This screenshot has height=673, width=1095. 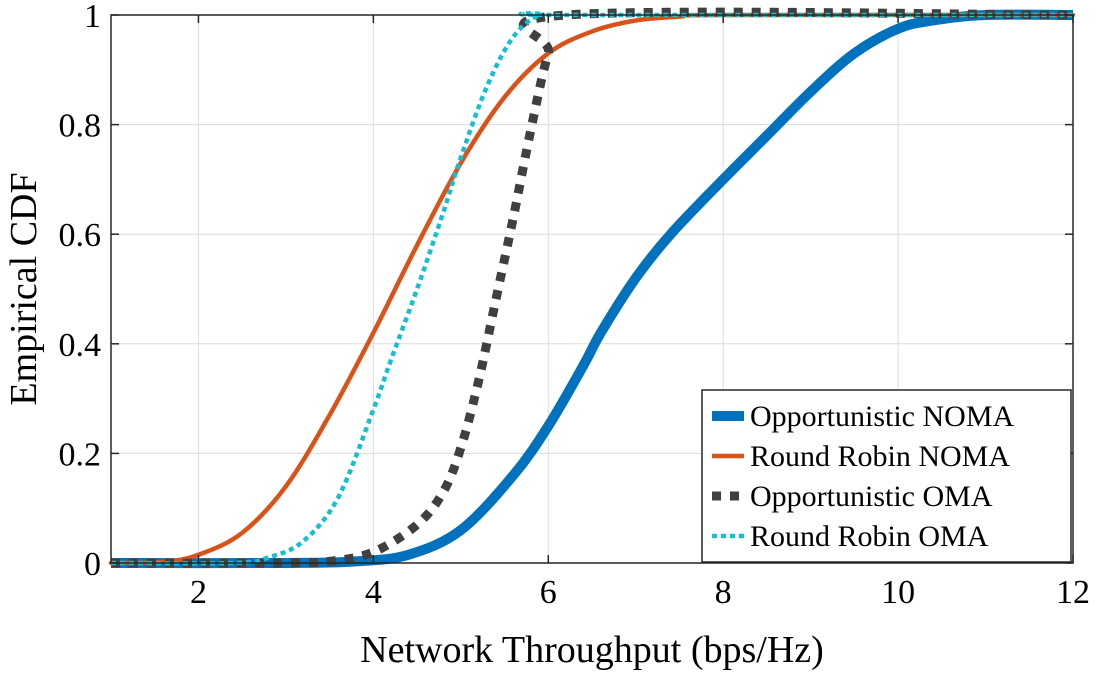 I want to click on legend-label-3: Opportunistic OMA, so click(x=871, y=496).